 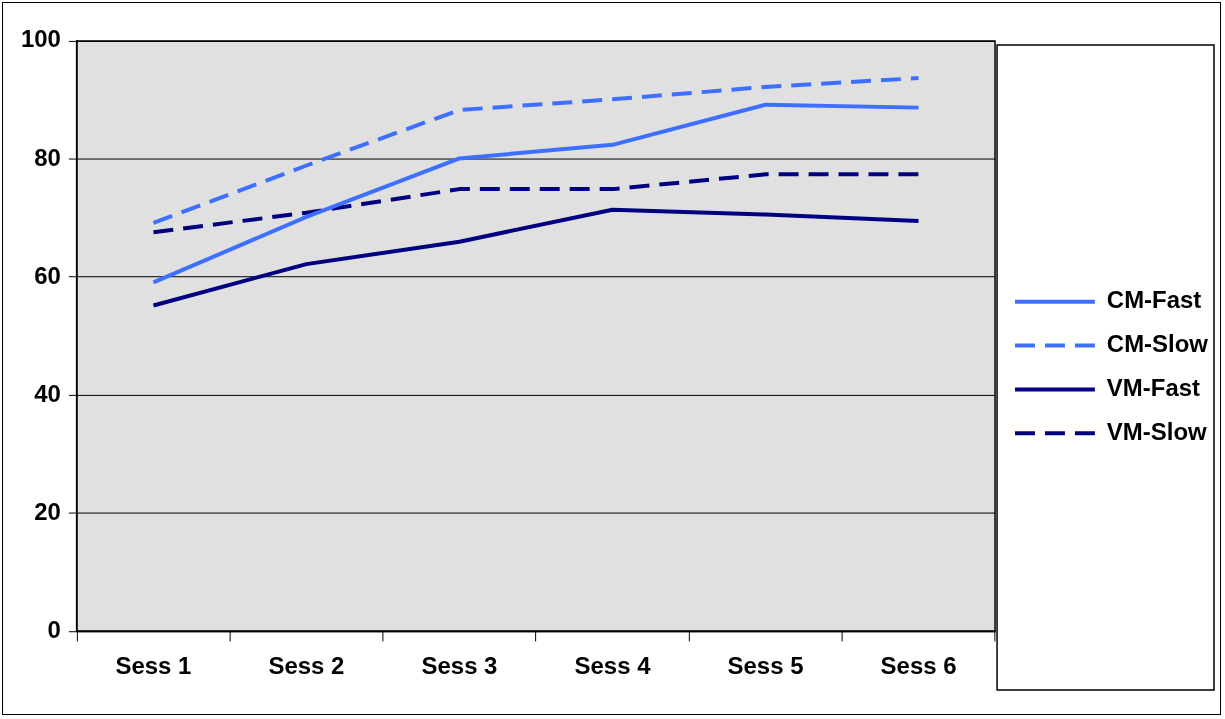 I want to click on x-tick-label: Sess 3, so click(x=459, y=666).